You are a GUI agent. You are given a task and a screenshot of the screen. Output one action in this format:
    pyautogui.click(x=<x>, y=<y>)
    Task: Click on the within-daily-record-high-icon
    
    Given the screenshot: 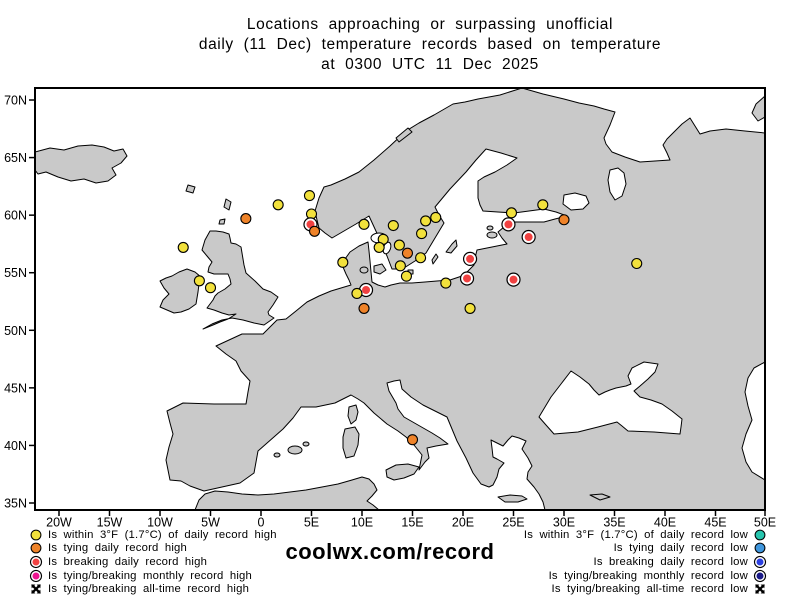 What is the action you would take?
    pyautogui.click(x=36, y=535)
    